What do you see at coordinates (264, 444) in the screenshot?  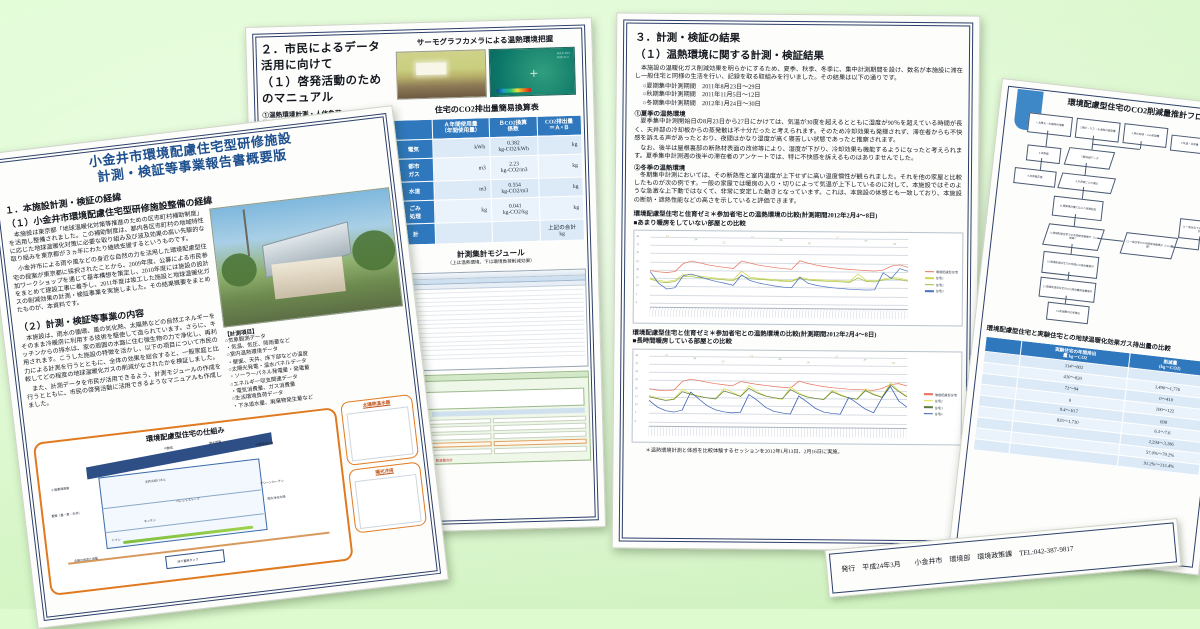 I see `mech-label-4: 水蓄熱温水器` at bounding box center [264, 444].